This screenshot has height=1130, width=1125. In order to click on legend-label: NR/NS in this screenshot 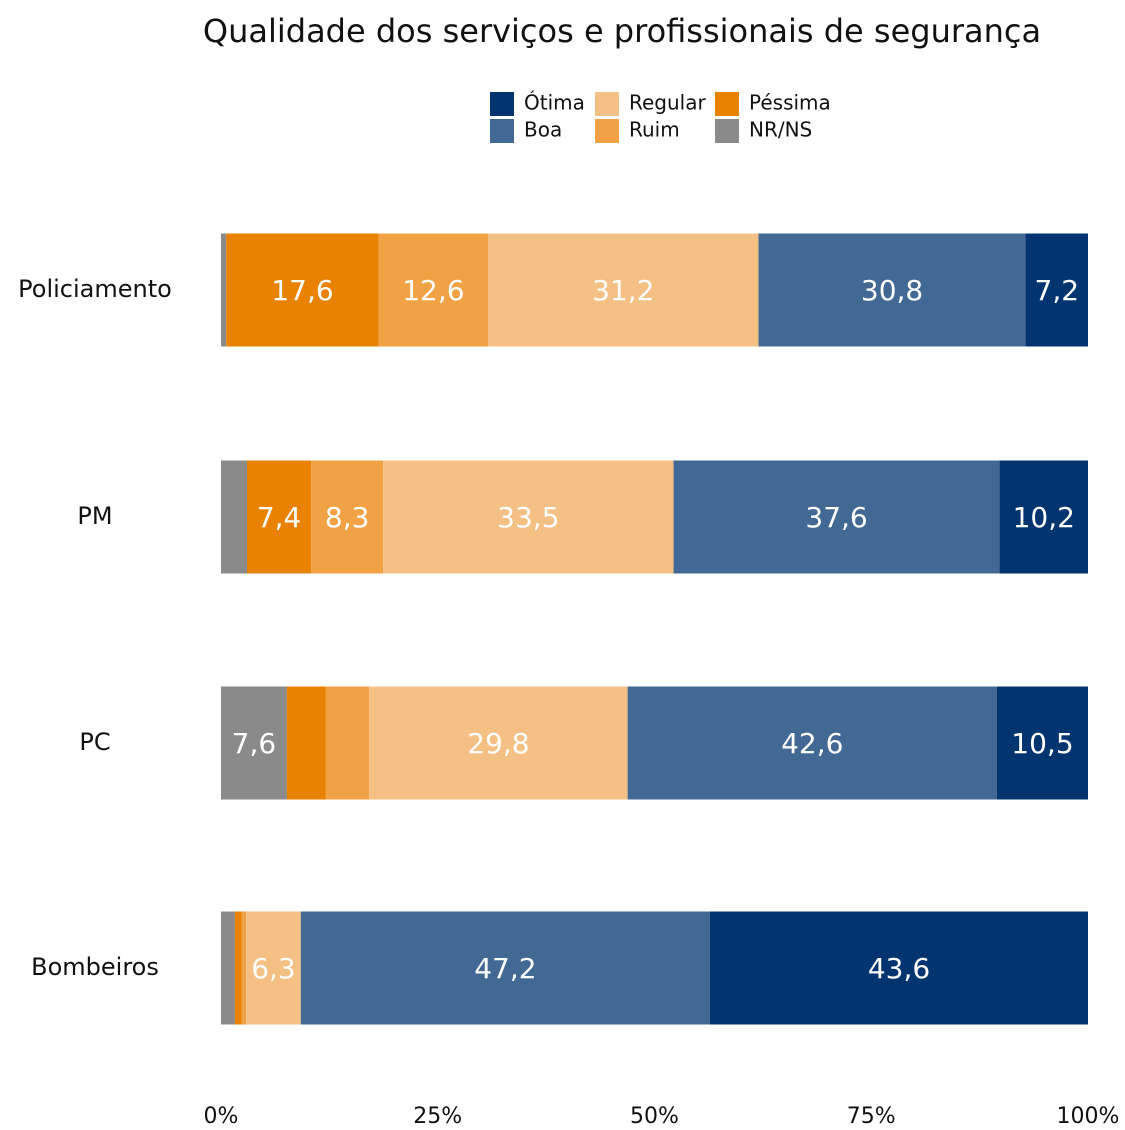, I will do `click(780, 130)`.